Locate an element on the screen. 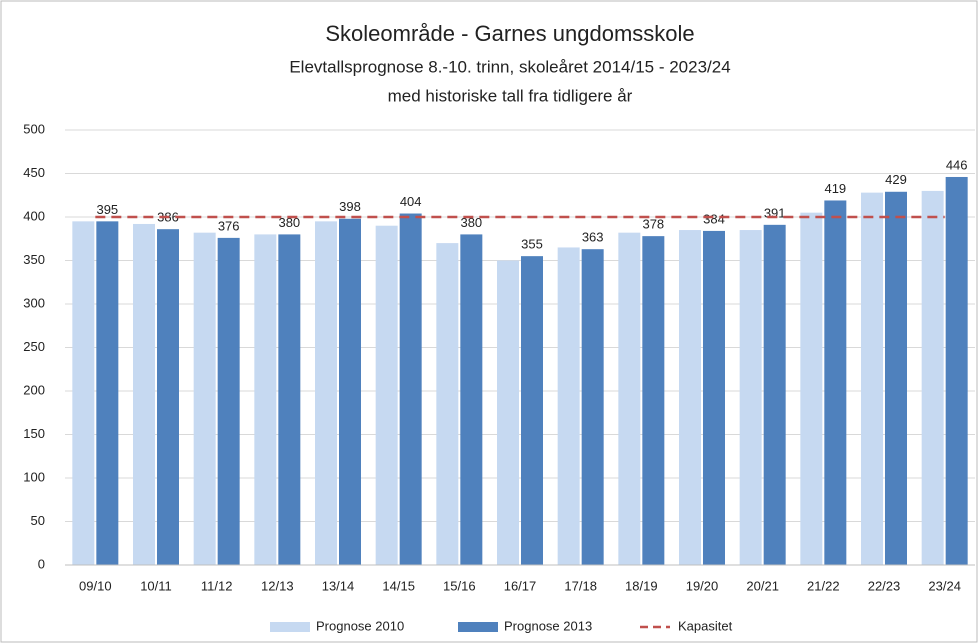 The height and width of the screenshot is (643, 978). y-tick-label: 200 is located at coordinates (34, 389).